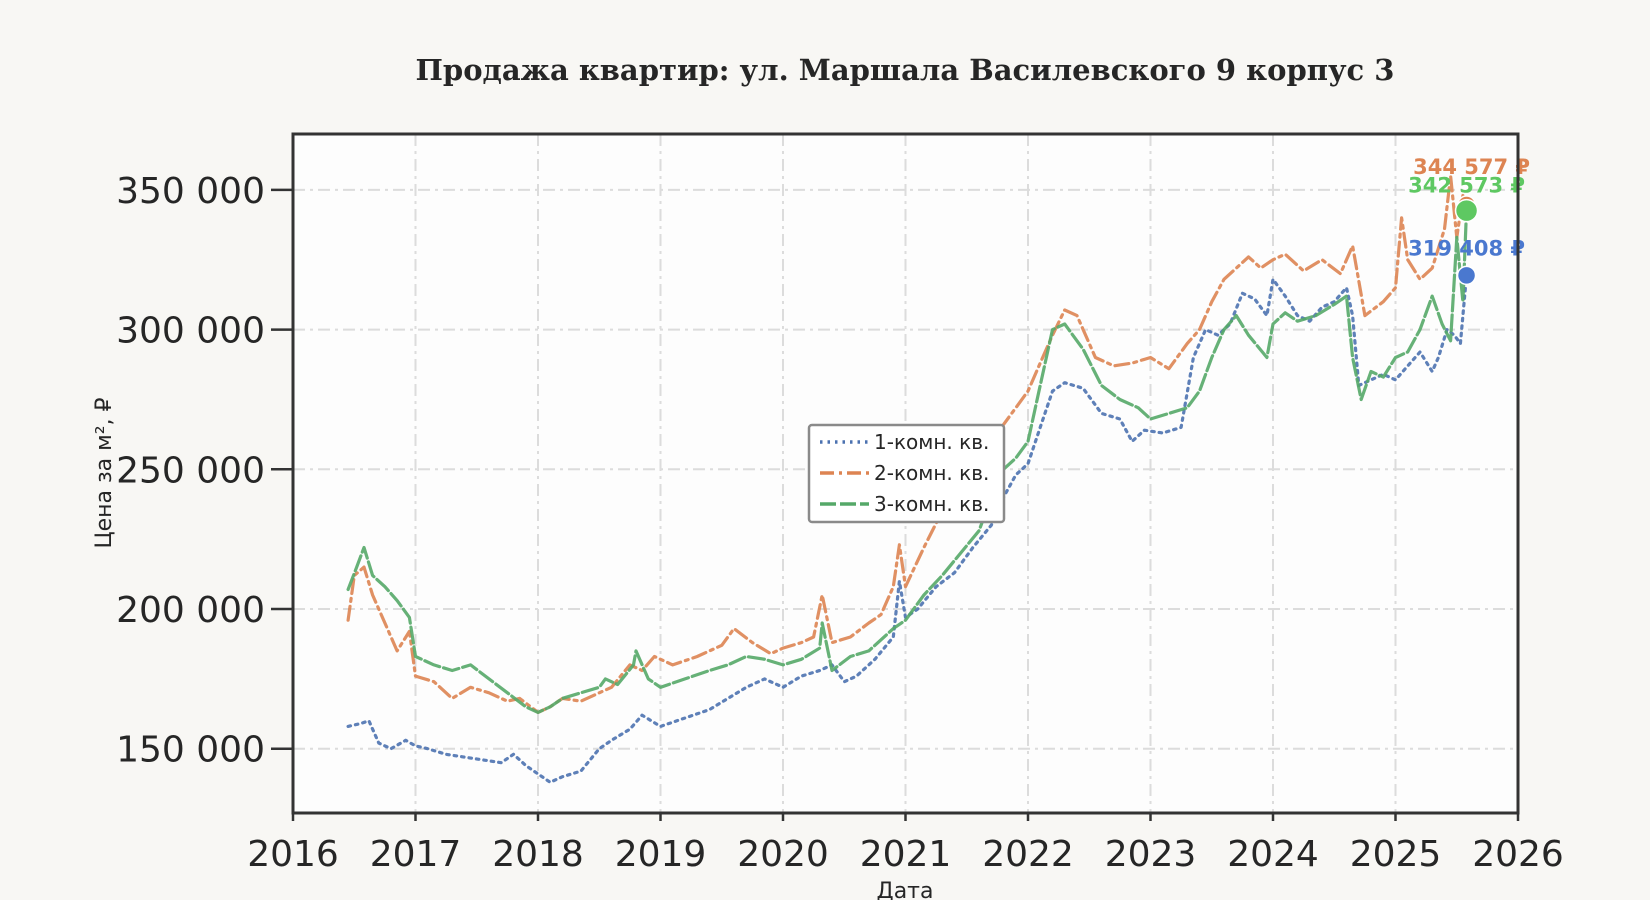  Describe the element at coordinates (1273, 854) in the screenshot. I see `x-tick-label: 2024` at that location.